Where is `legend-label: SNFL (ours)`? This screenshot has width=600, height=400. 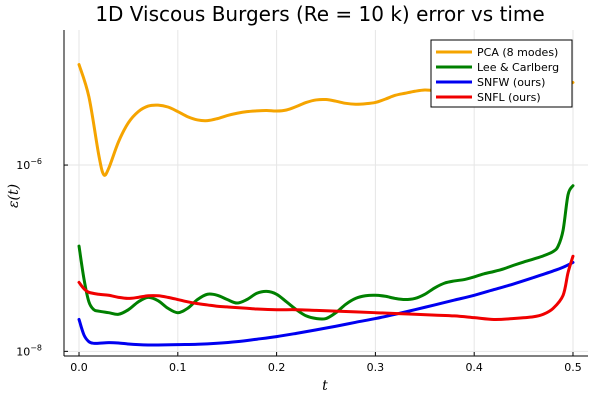 legend-label: SNFL (ours) is located at coordinates (509, 97).